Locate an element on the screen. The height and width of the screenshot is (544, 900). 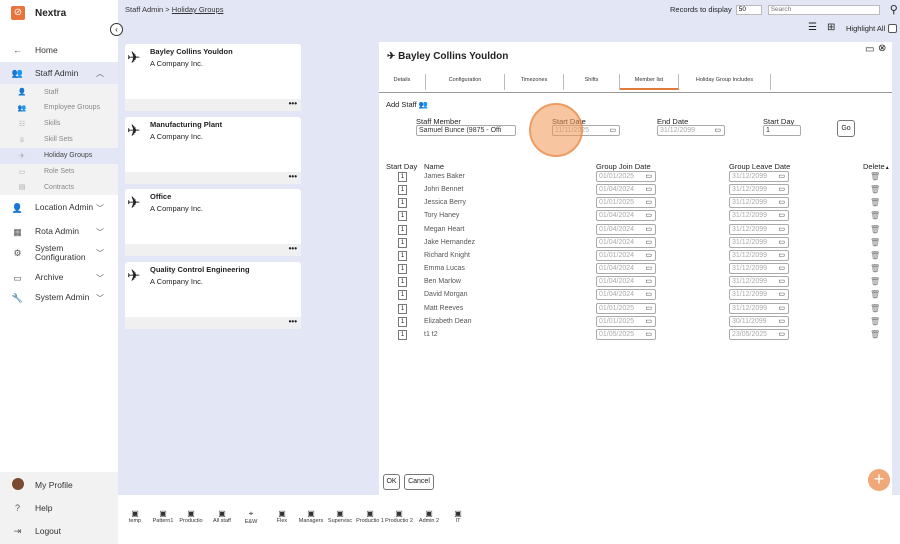
nav-sub-item: 👤 Staff is located at coordinates (59, 92).